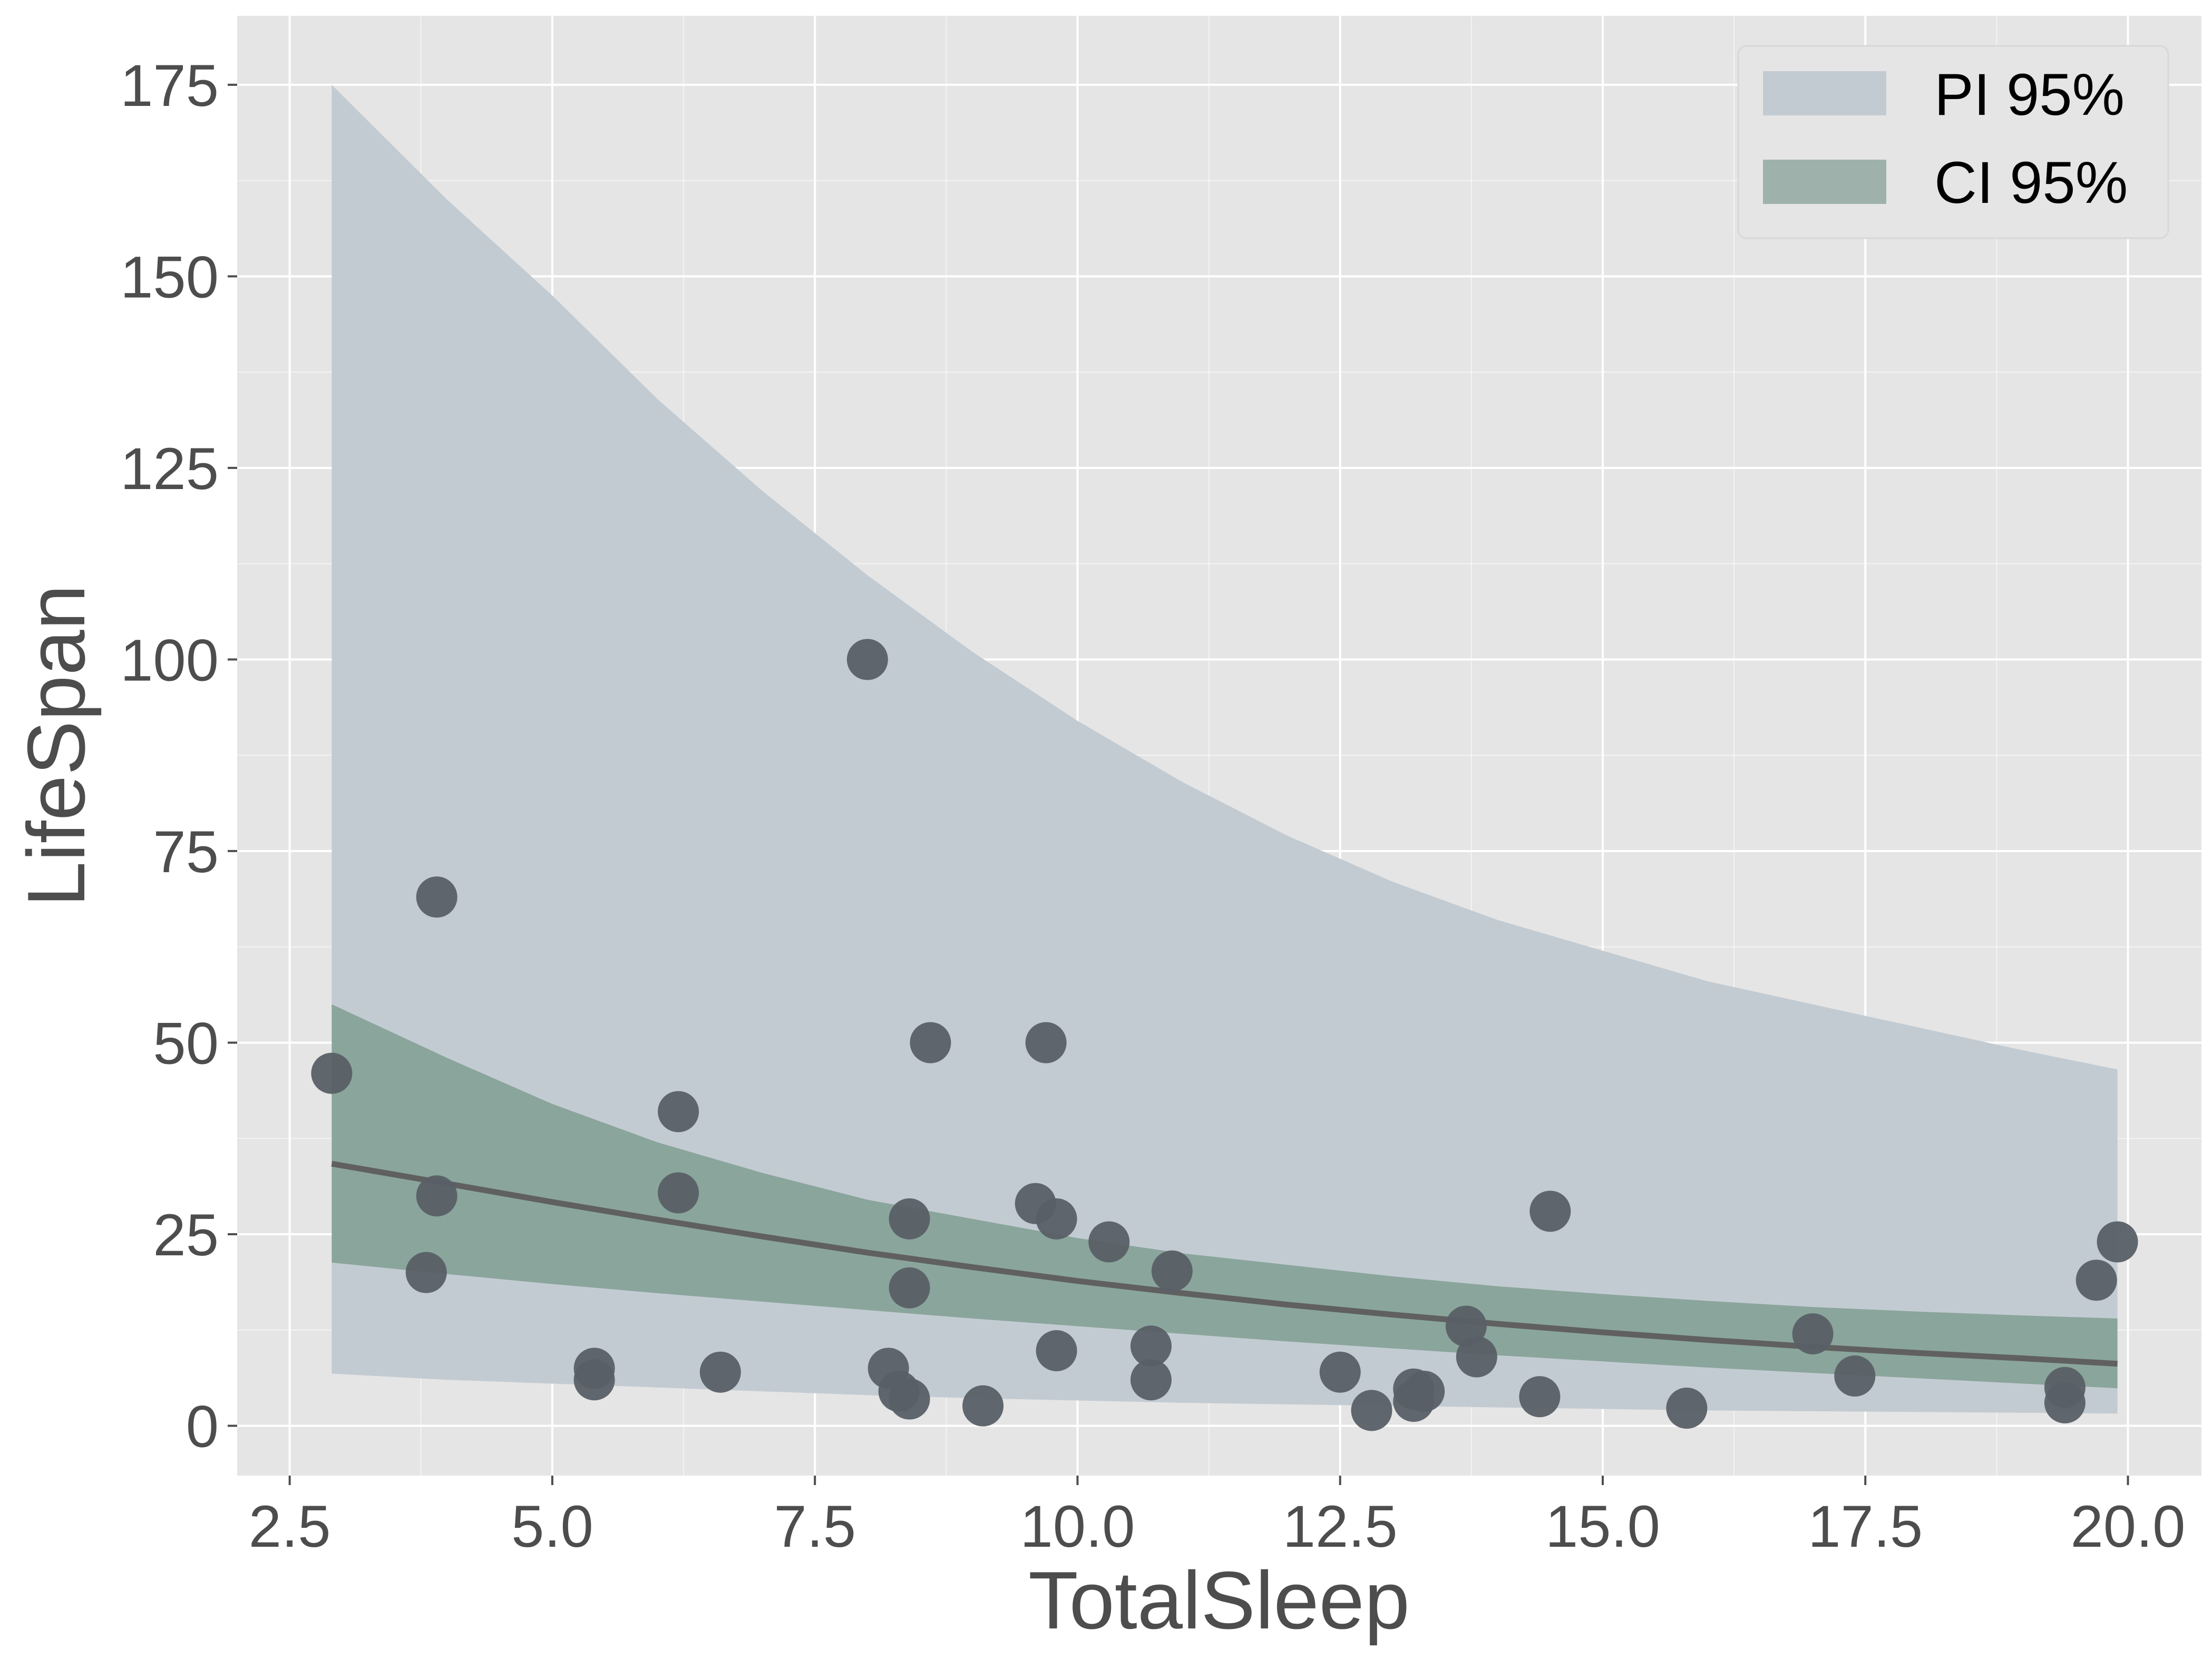 The width and height of the screenshot is (2212, 1659). I want to click on x-tick-label: 15.0, so click(1602, 1526).